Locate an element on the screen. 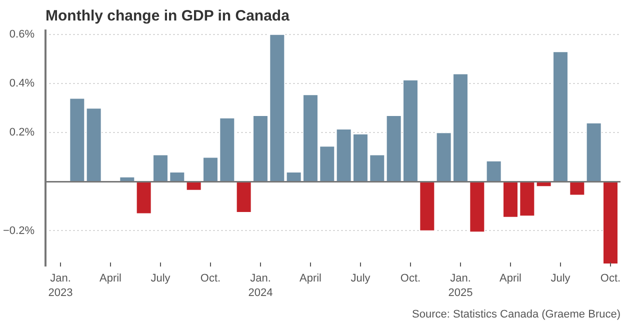  source-note: Source: Statistics Canada (Graeme Bruce) is located at coordinates (516, 314).